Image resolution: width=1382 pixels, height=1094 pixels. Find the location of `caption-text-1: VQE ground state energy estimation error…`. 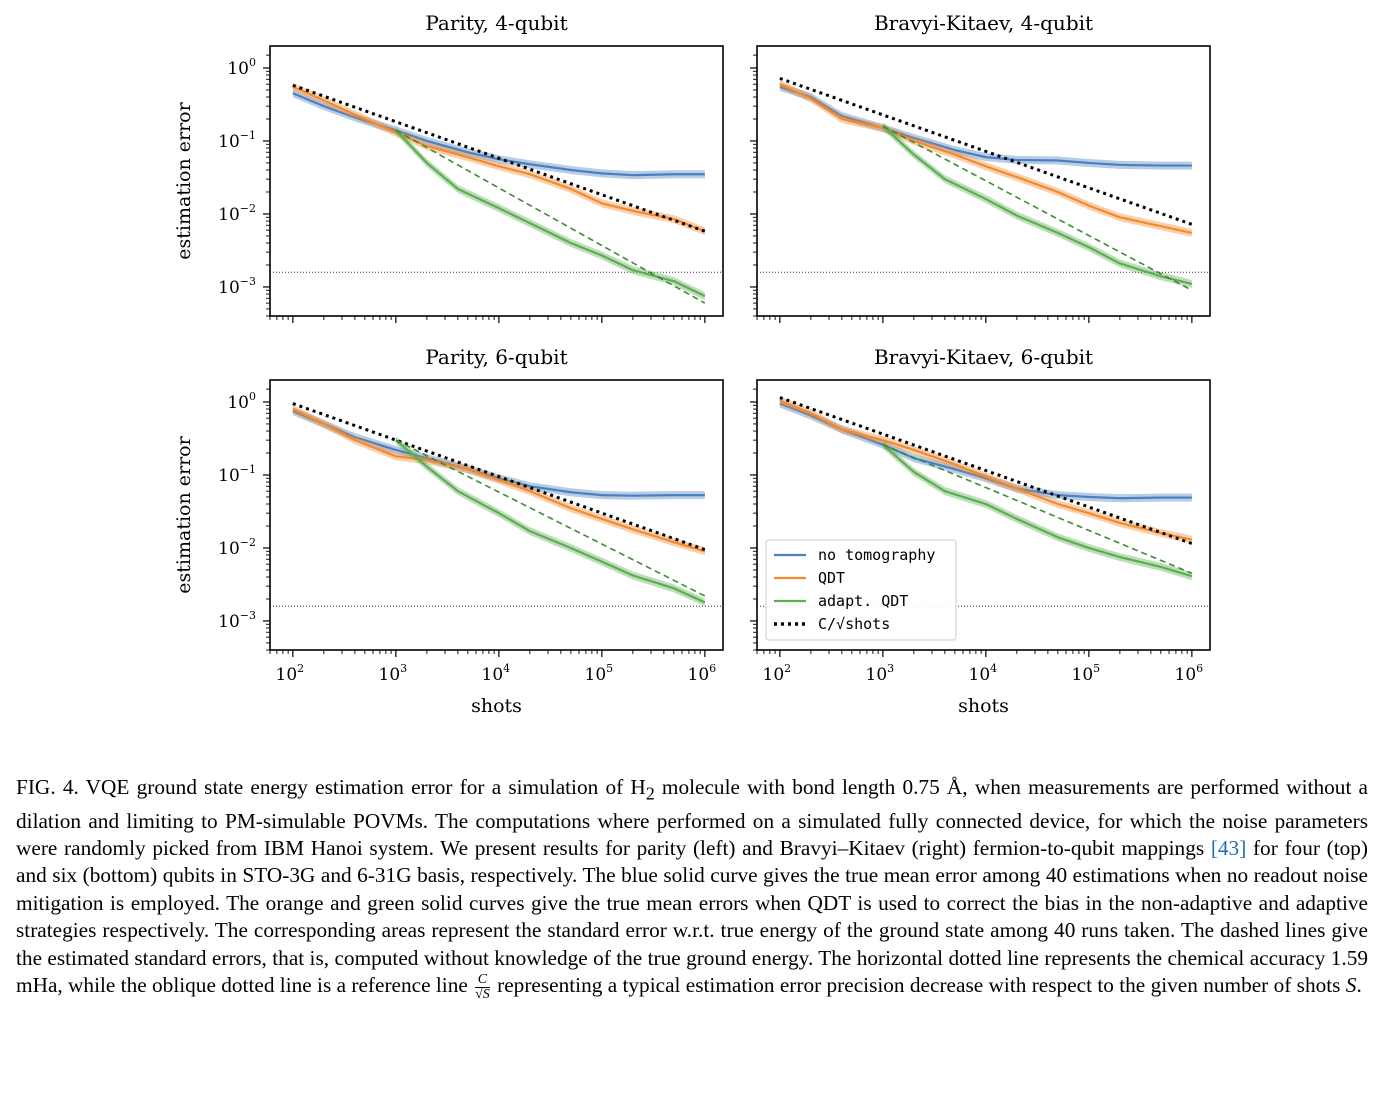

caption-text-1: VQE ground state energy estimation error… is located at coordinates (365, 787).